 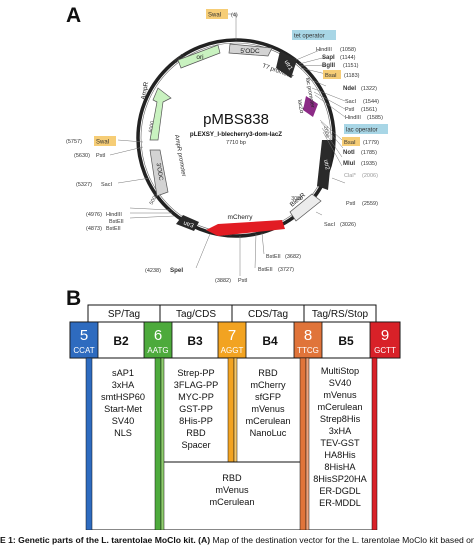 I want to click on slot-b4-label: B4, so click(x=270, y=341).